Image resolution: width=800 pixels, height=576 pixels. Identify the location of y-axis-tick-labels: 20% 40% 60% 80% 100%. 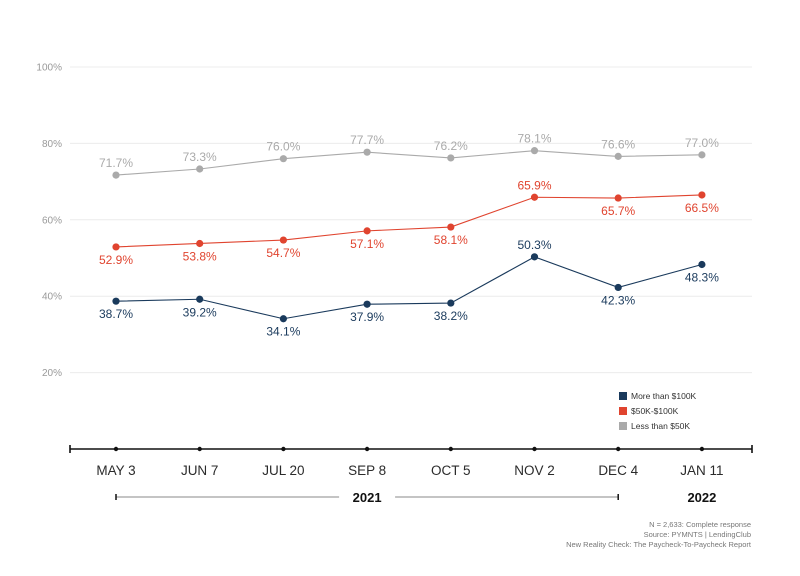
(49, 221).